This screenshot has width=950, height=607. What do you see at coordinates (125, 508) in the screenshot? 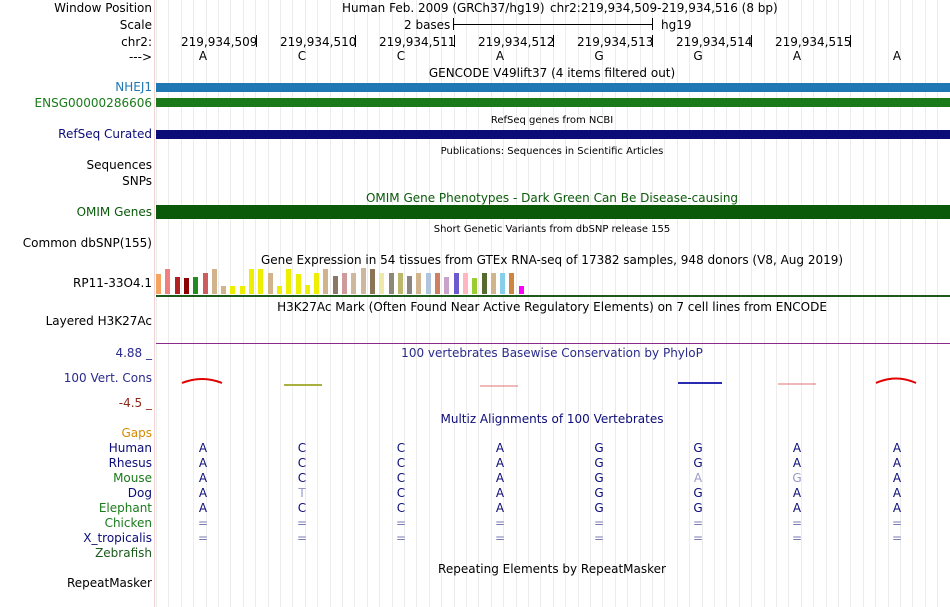
I see `species-label: Elephant` at bounding box center [125, 508].